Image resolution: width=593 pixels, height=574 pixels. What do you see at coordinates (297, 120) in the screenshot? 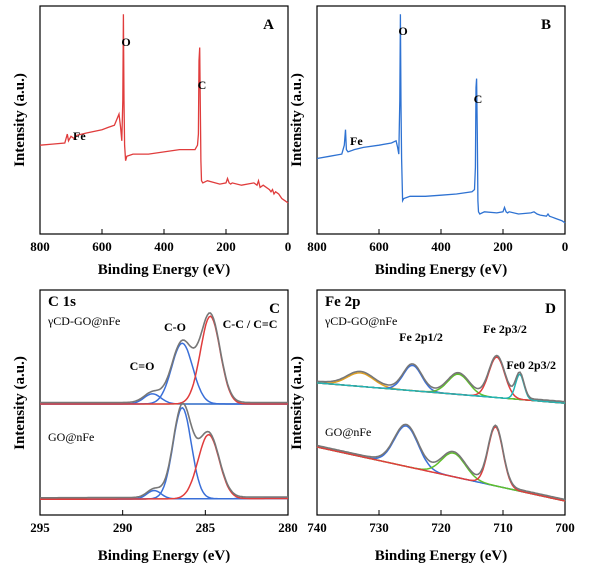
I see `panel-b-y-axis-label: Intensity (a.u.)` at bounding box center [297, 120].